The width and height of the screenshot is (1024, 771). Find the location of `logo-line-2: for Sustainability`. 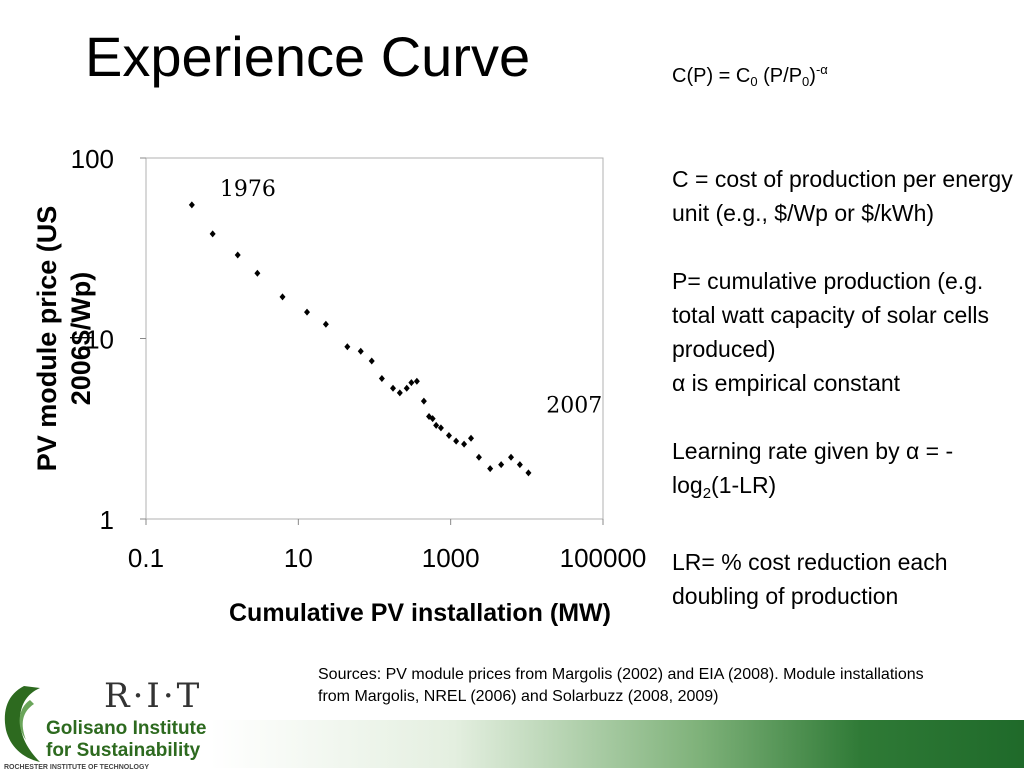

logo-line-2: for Sustainability is located at coordinates (123, 750).